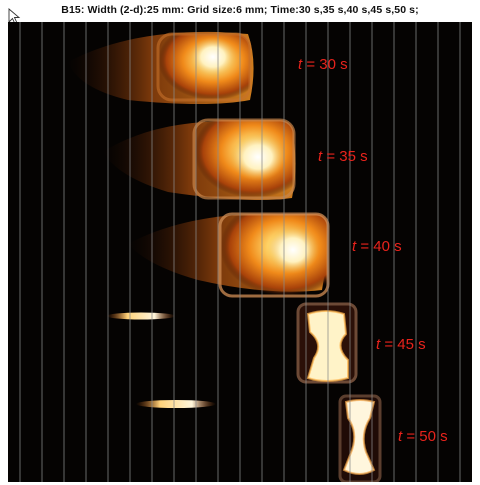 Image resolution: width=480 pixels, height=485 pixels. What do you see at coordinates (423, 436) in the screenshot?
I see `time-label-50s: t = 50 s` at bounding box center [423, 436].